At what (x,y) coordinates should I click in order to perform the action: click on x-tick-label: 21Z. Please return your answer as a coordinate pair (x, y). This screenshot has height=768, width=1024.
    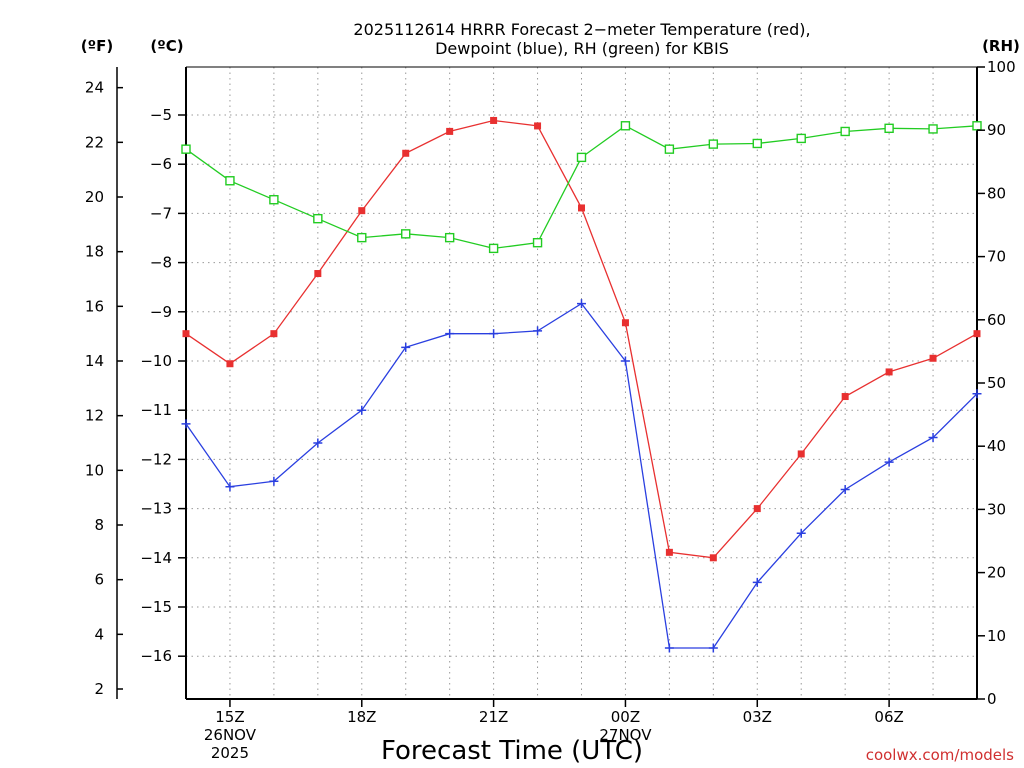
    Looking at the image, I should click on (493, 717).